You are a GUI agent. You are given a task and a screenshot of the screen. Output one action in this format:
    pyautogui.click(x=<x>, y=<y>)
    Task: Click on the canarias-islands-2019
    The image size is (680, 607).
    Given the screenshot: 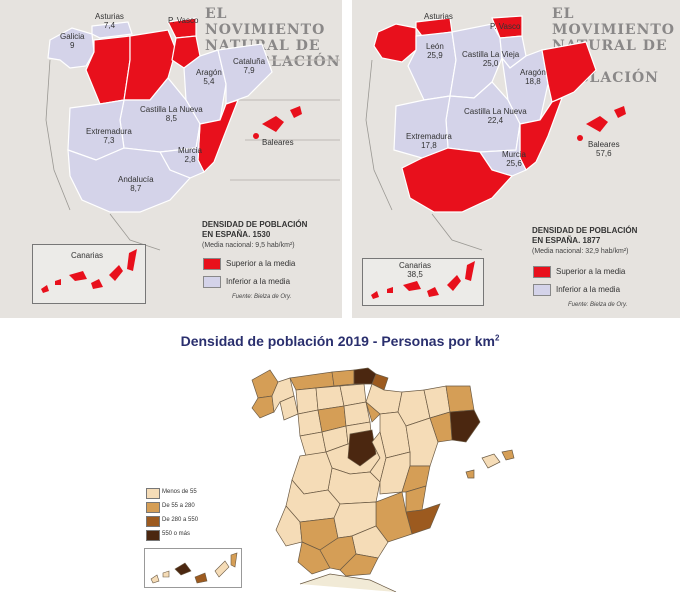 What is the action you would take?
    pyautogui.click(x=194, y=568)
    